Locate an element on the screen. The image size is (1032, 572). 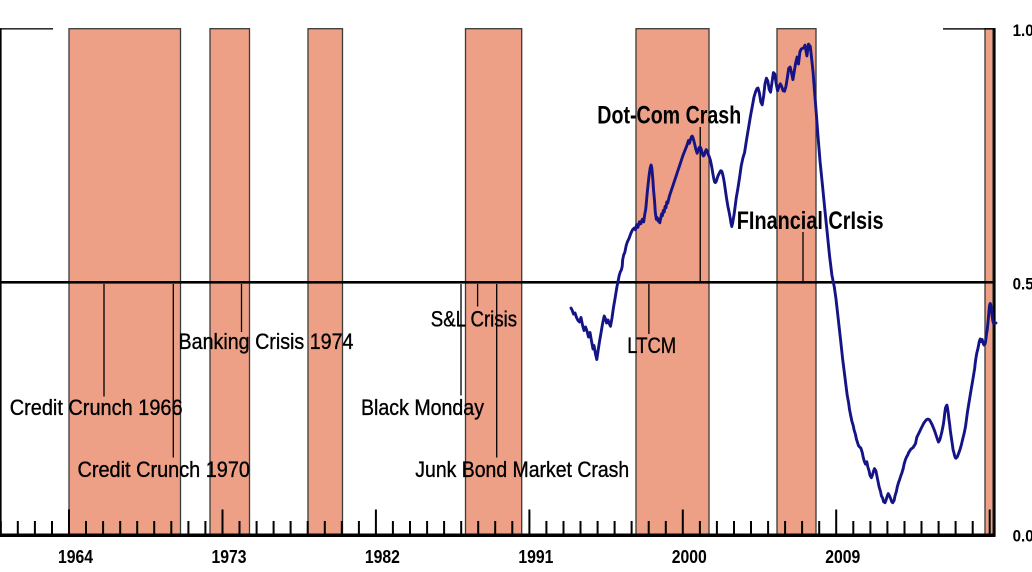
svg-text: Junk Bond Market Crash is located at coordinates (522, 469).